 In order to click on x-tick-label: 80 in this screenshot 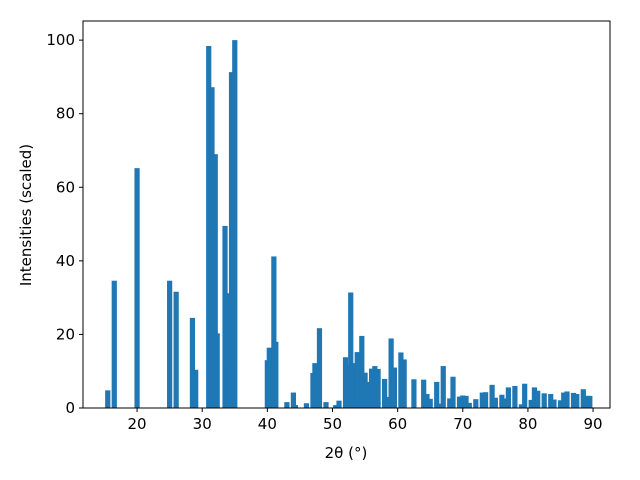, I will do `click(527, 424)`.